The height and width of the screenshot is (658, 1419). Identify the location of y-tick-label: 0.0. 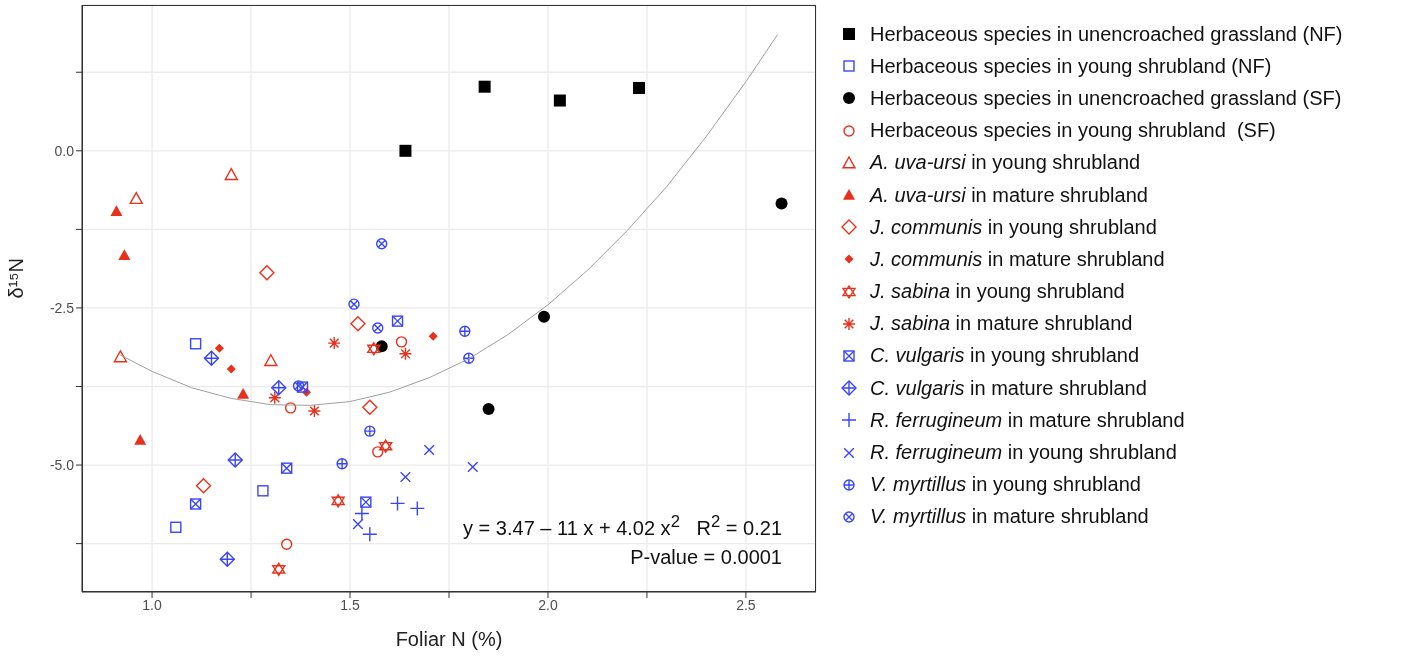
(64, 150).